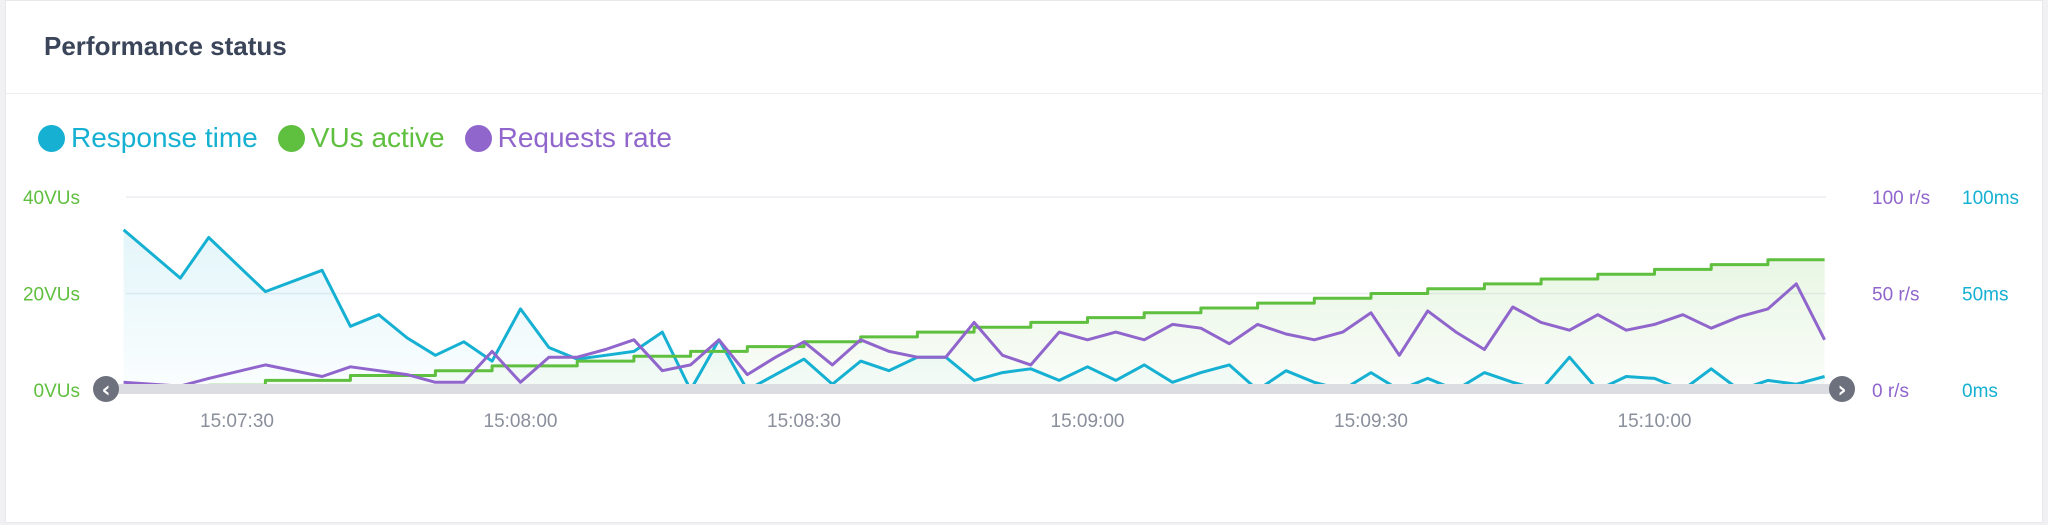 The width and height of the screenshot is (2048, 525). What do you see at coordinates (377, 137) in the screenshot?
I see `legend-label-vus-active: VUs active` at bounding box center [377, 137].